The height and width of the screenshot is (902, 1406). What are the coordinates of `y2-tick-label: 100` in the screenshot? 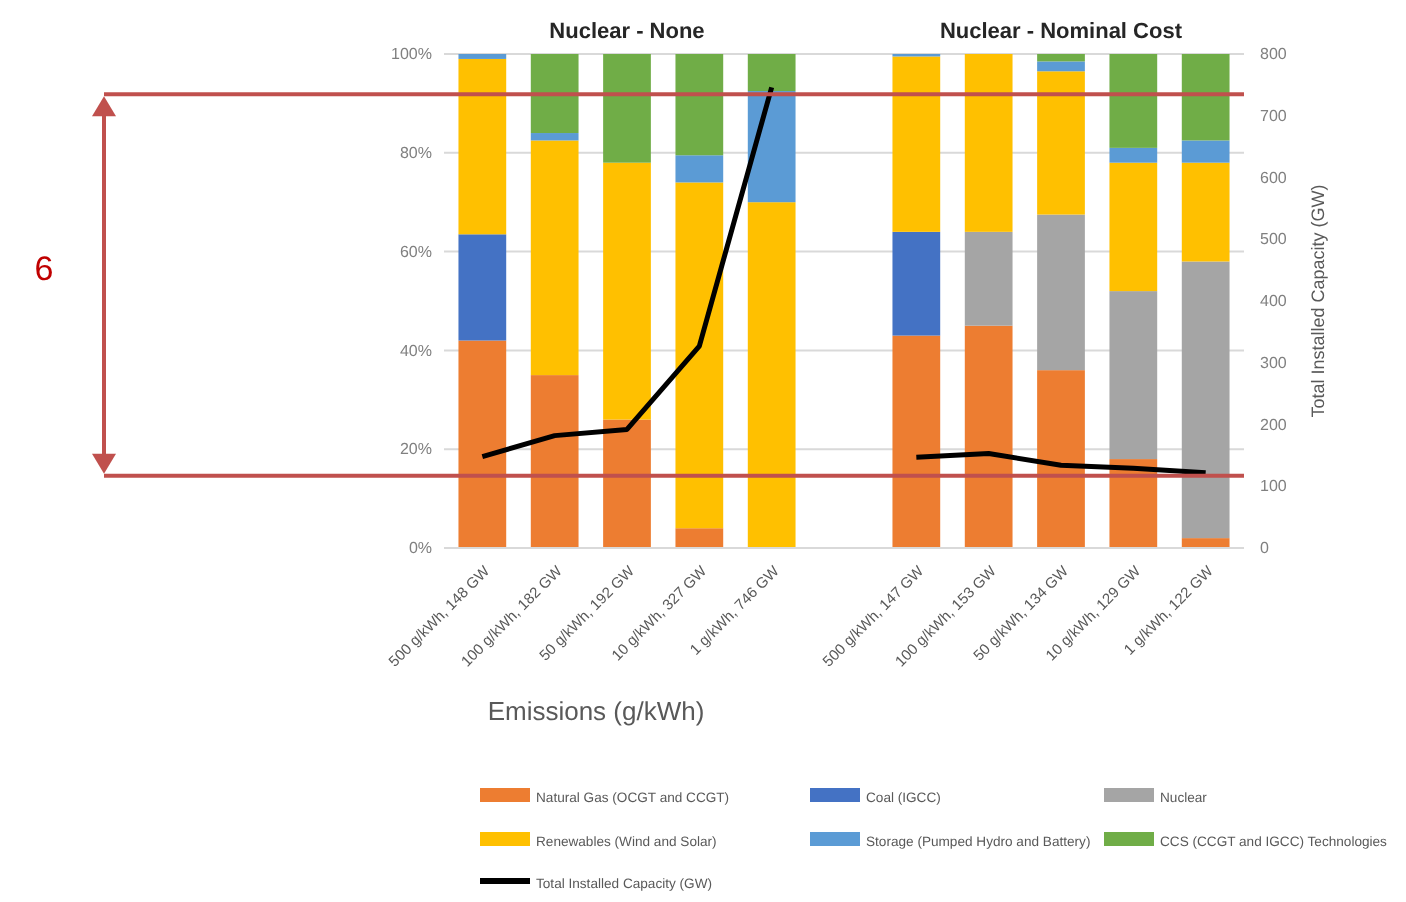 It's located at (1274, 486).